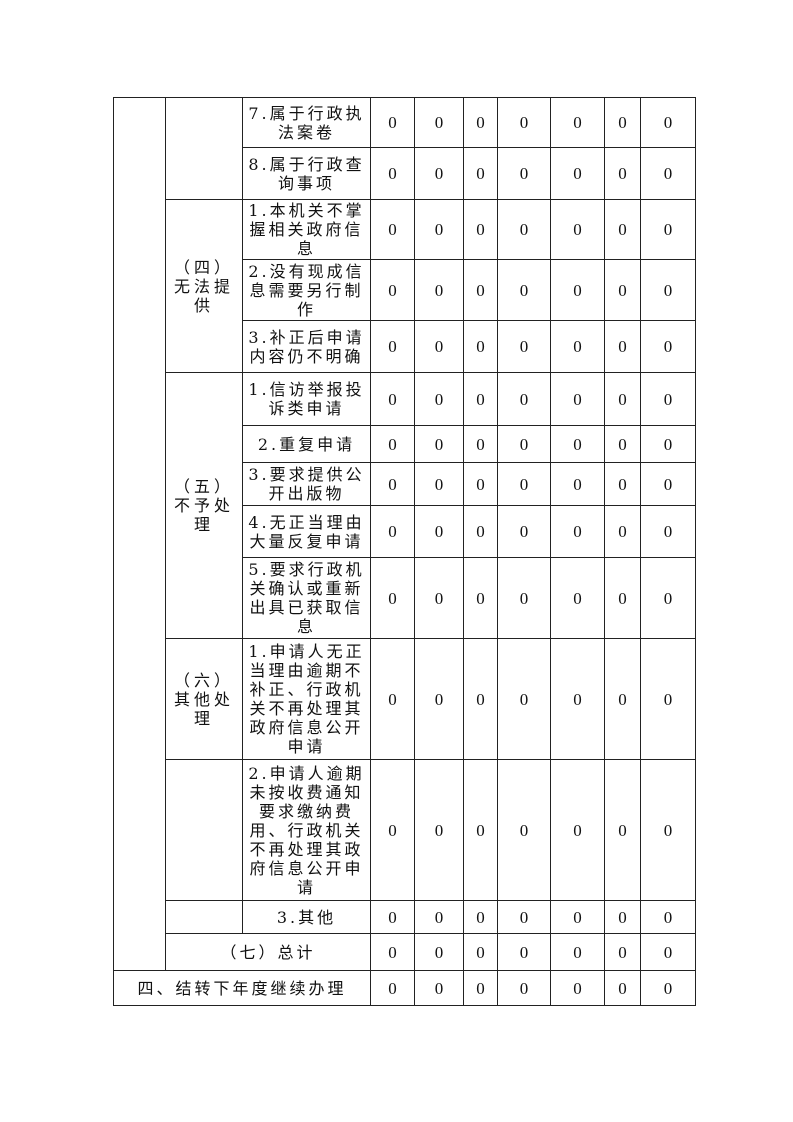  I want to click on item-label: 7.属于行政执法案卷, so click(307, 122).